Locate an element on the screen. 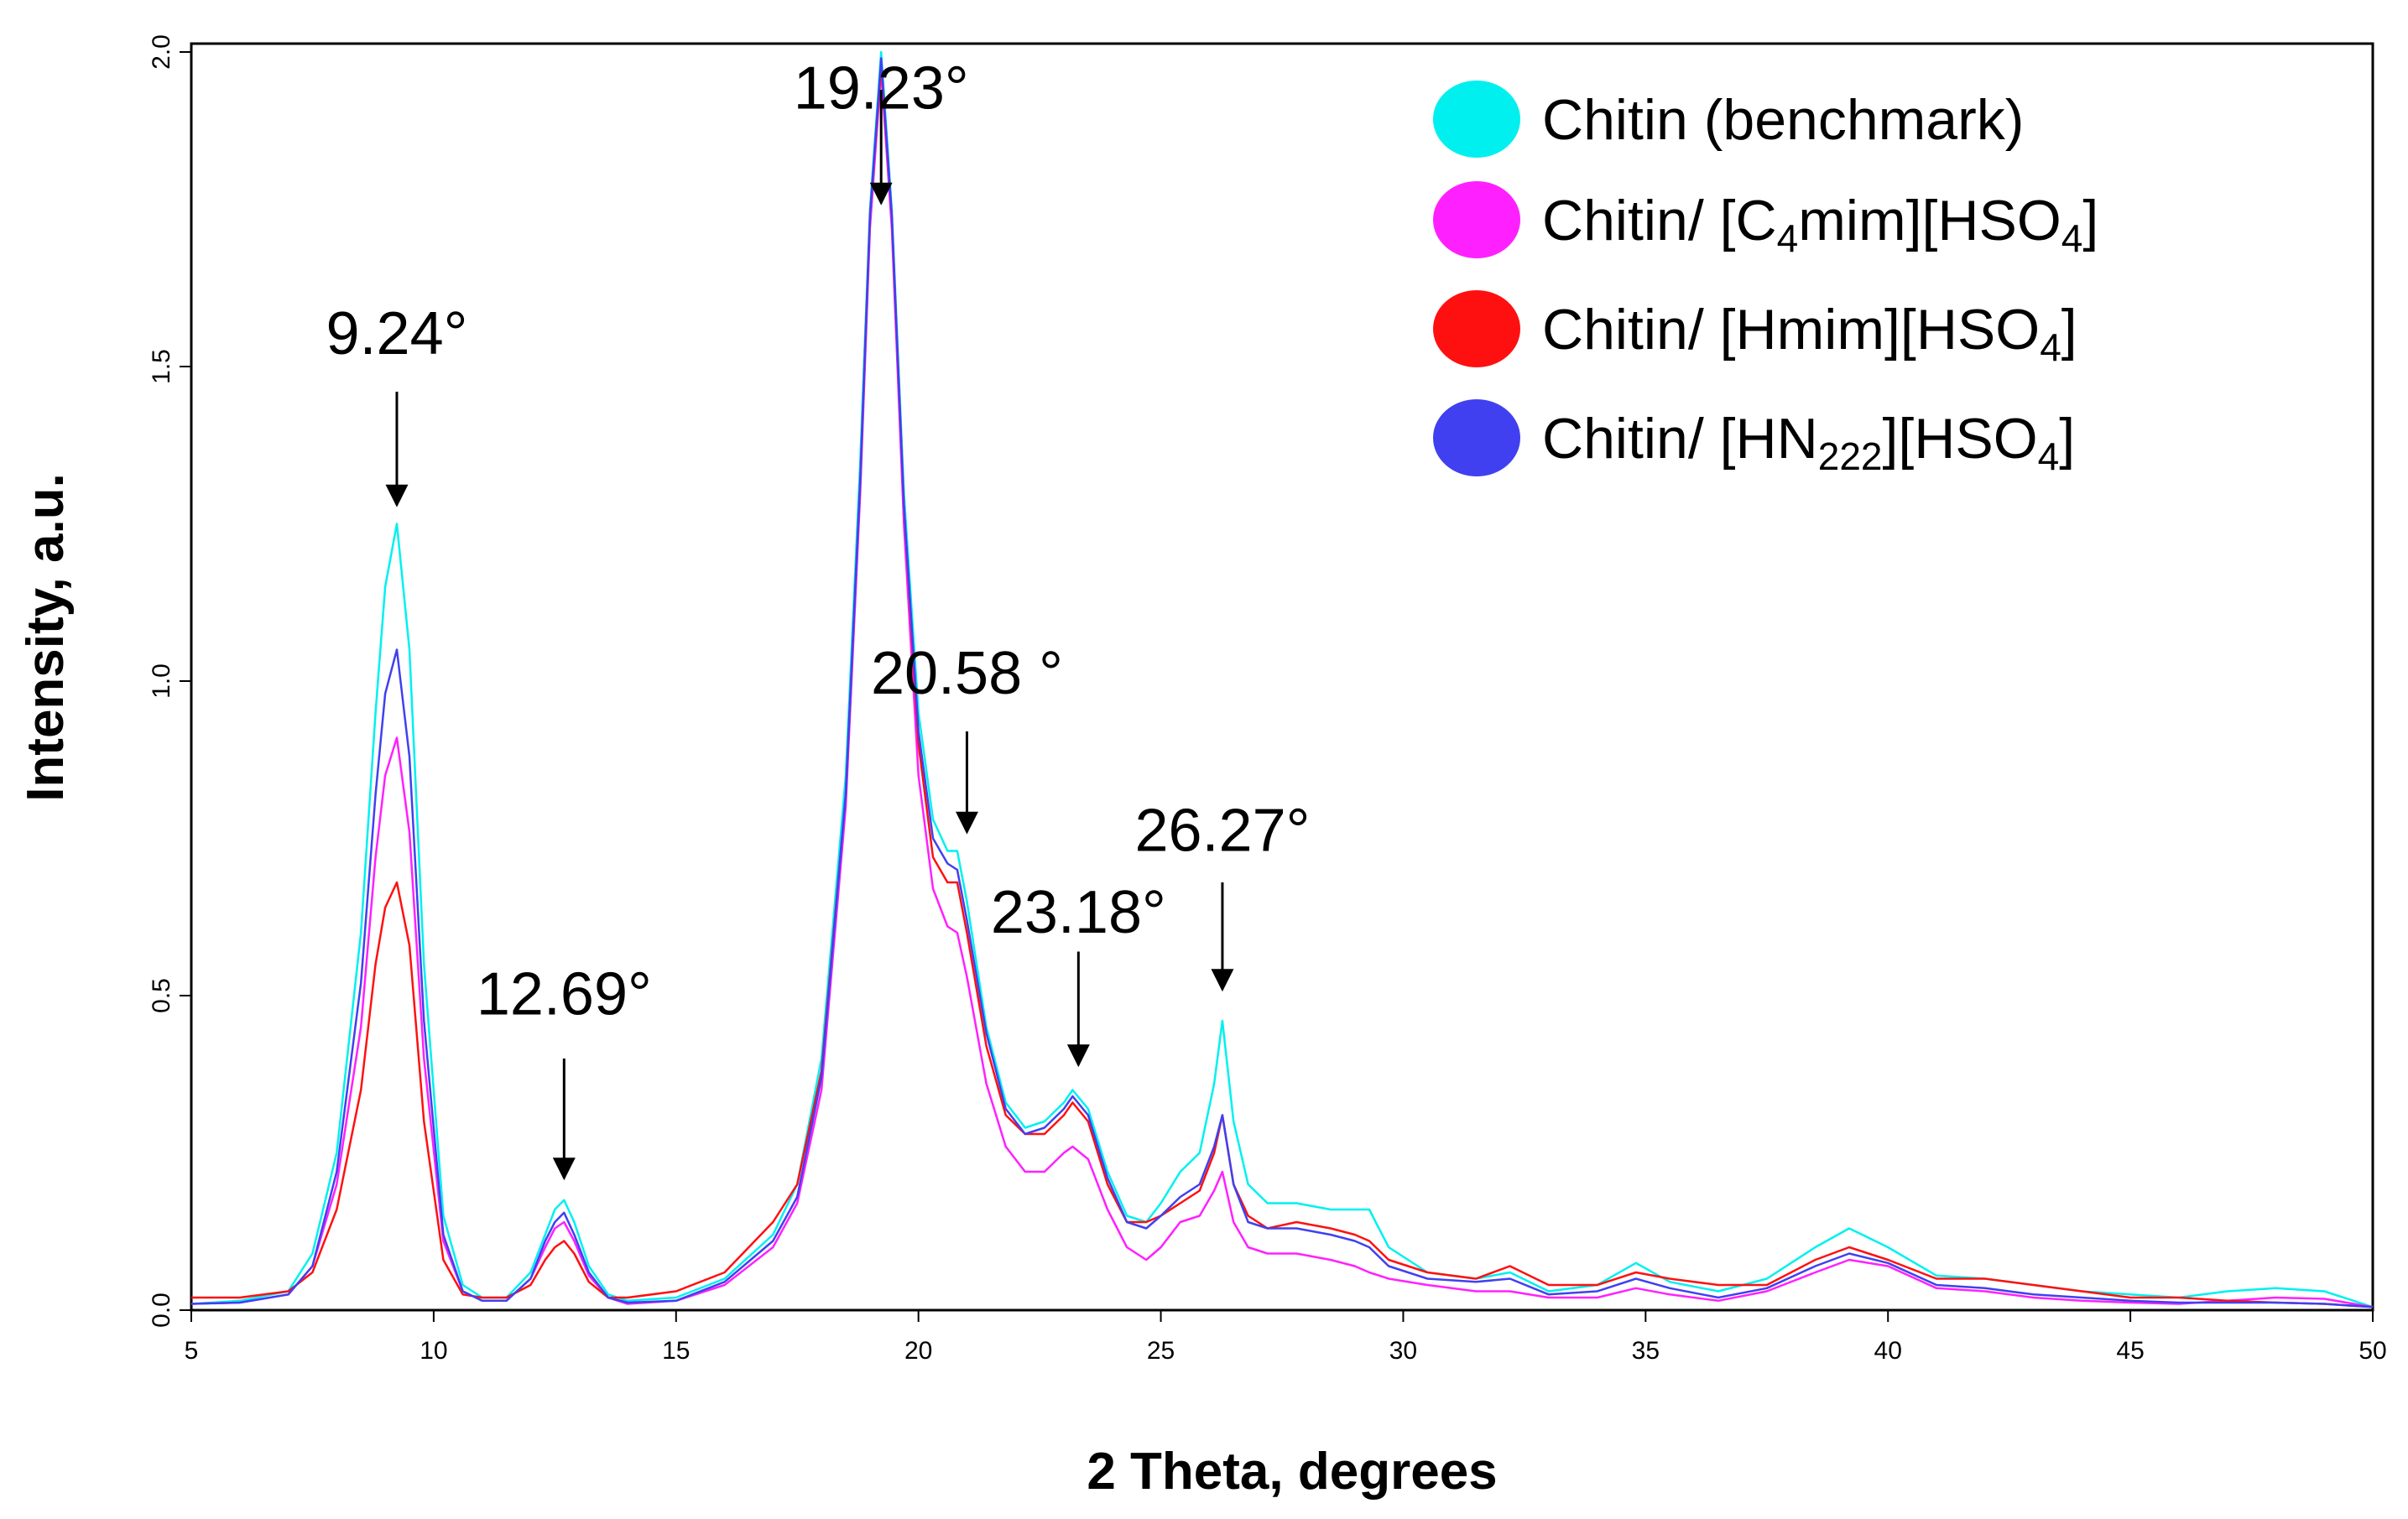  legend-label: Chitin/ [HN222][HSO4] is located at coordinates (1808, 443).